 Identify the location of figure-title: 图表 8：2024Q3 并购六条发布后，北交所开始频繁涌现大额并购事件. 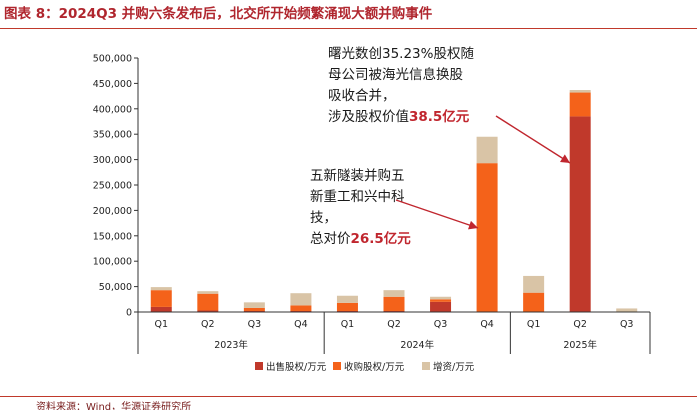
(218, 14).